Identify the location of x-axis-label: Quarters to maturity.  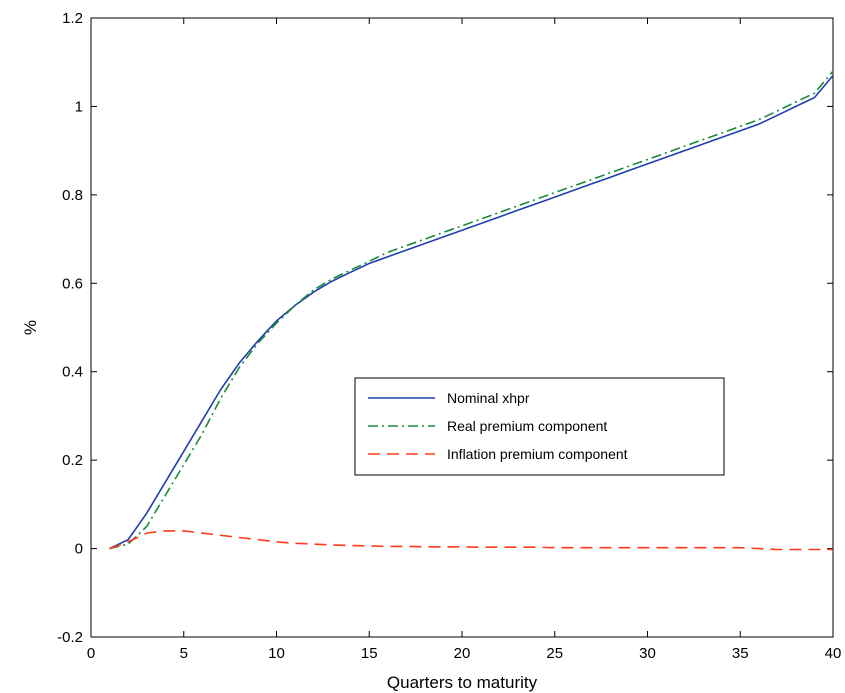
(462, 682).